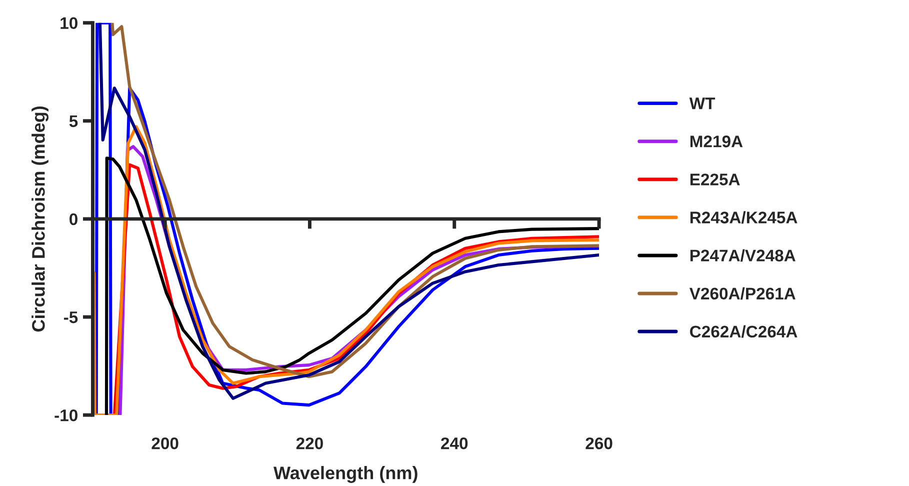  What do you see at coordinates (599, 443) in the screenshot?
I see `x-tick-label: 260` at bounding box center [599, 443].